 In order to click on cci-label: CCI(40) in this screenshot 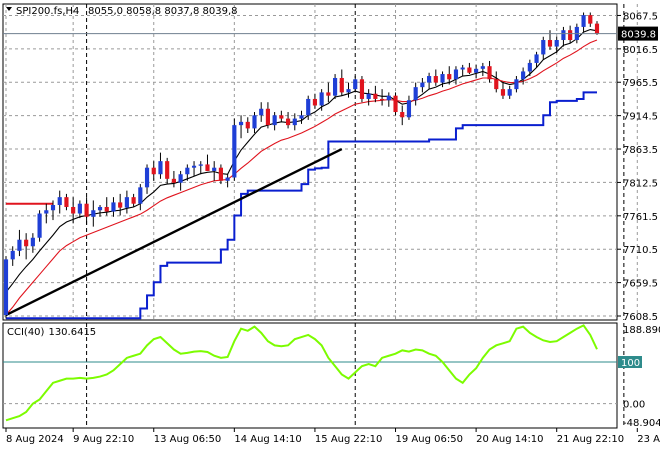, I will do `click(26, 332)`.